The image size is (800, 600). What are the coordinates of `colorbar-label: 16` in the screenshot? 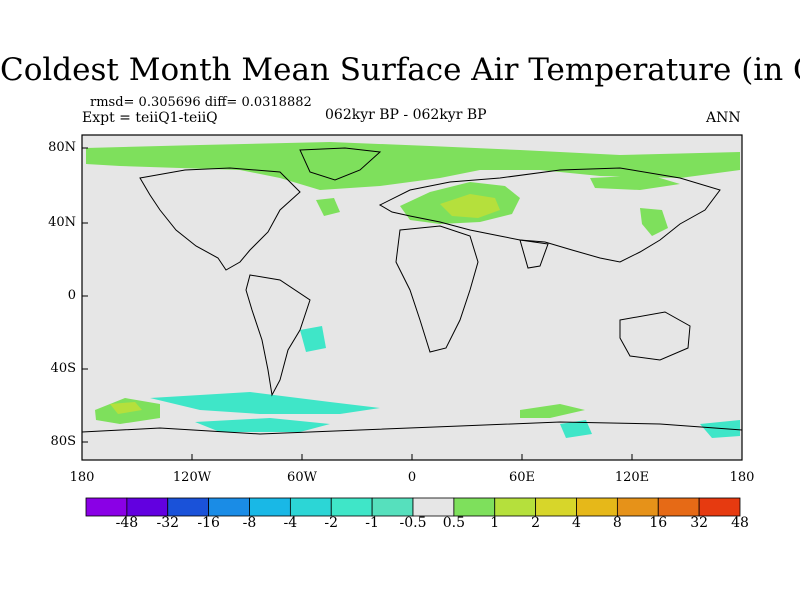 It's located at (658, 523).